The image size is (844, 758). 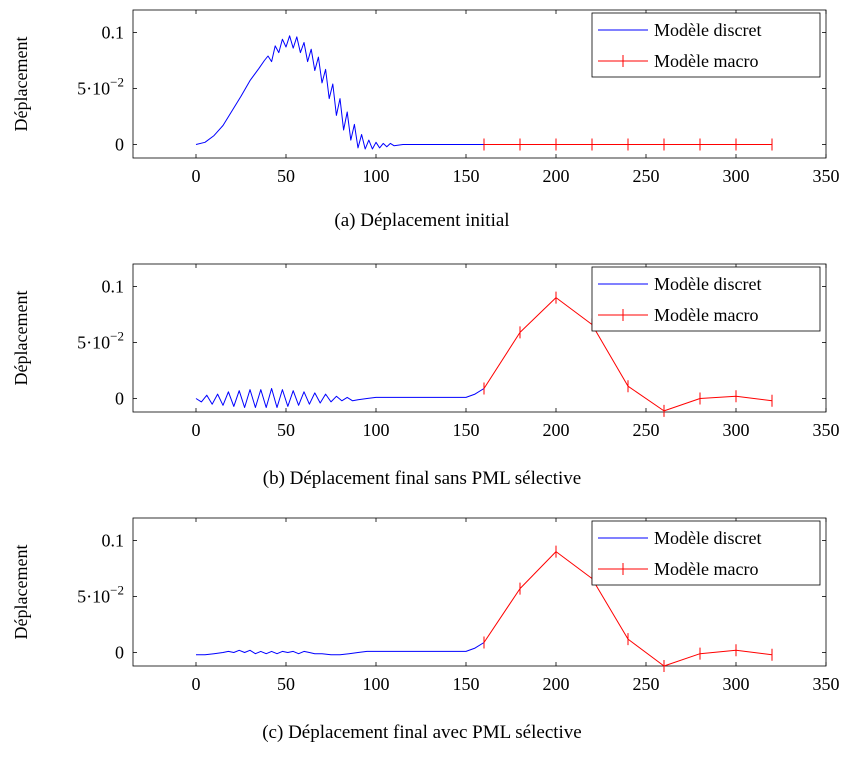 What do you see at coordinates (466, 430) in the screenshot?
I see `chart1-xtick-label: 150` at bounding box center [466, 430].